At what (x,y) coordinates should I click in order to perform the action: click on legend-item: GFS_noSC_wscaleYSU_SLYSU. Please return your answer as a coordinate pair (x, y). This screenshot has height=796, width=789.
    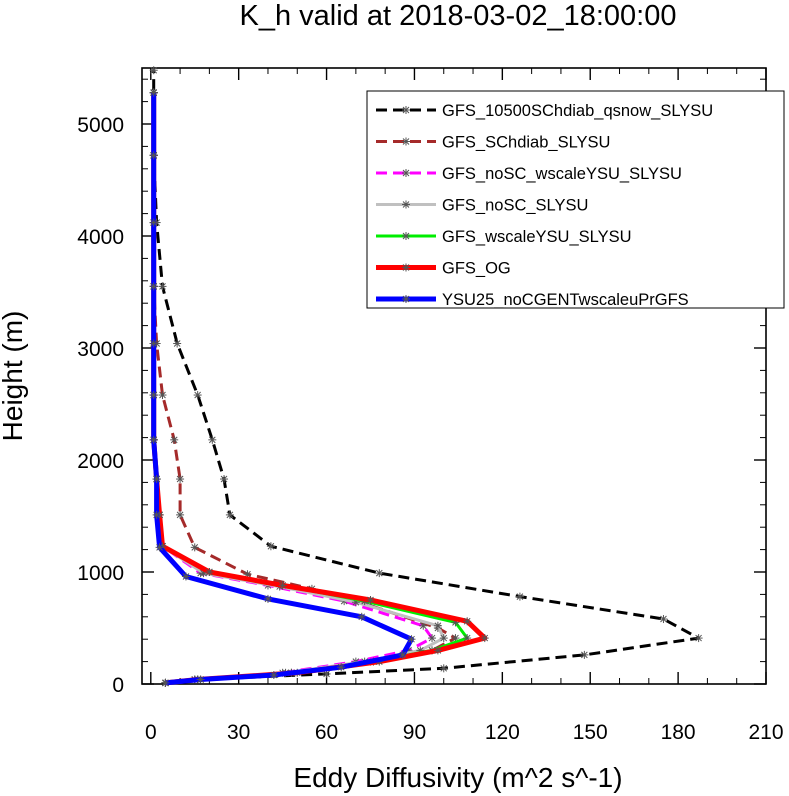
    Looking at the image, I should click on (529, 174).